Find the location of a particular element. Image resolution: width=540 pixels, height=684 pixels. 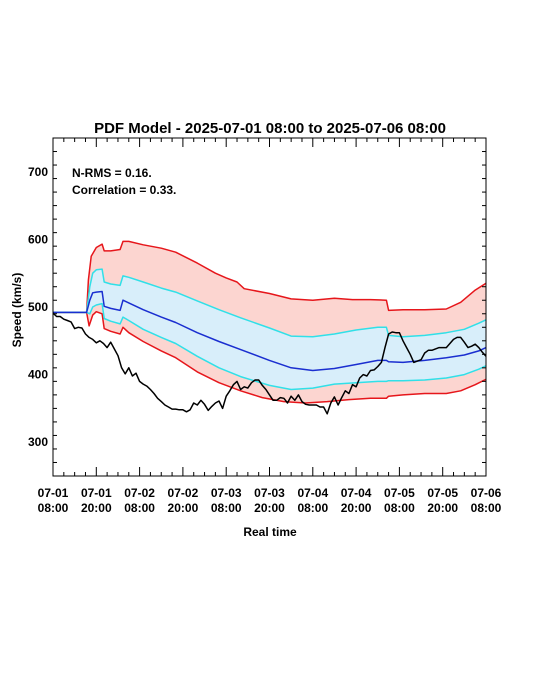

y-axis-label: Speed (km/s) is located at coordinates (17, 310).